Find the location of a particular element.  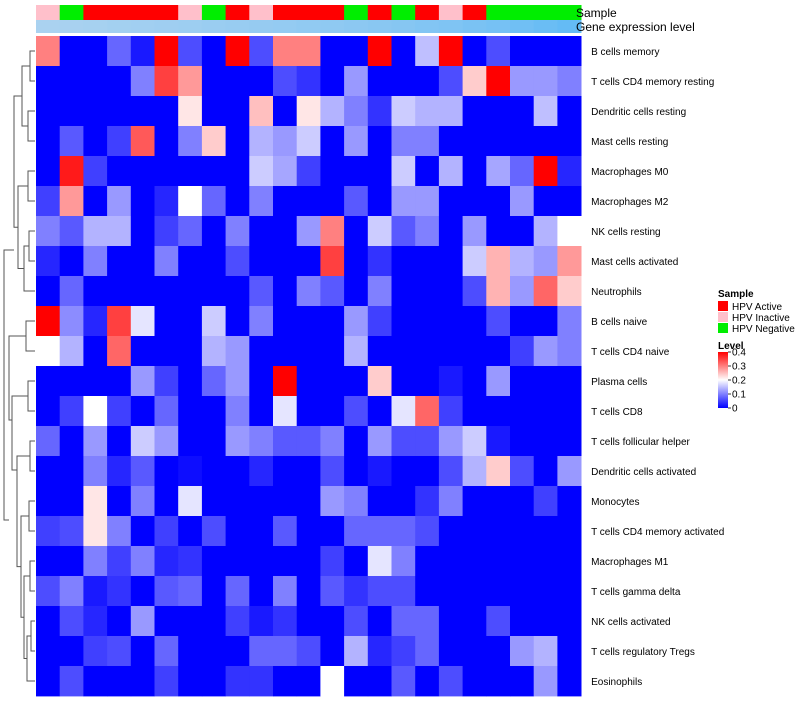

row-label: T cells CD4 memory resting is located at coordinates (652, 82).